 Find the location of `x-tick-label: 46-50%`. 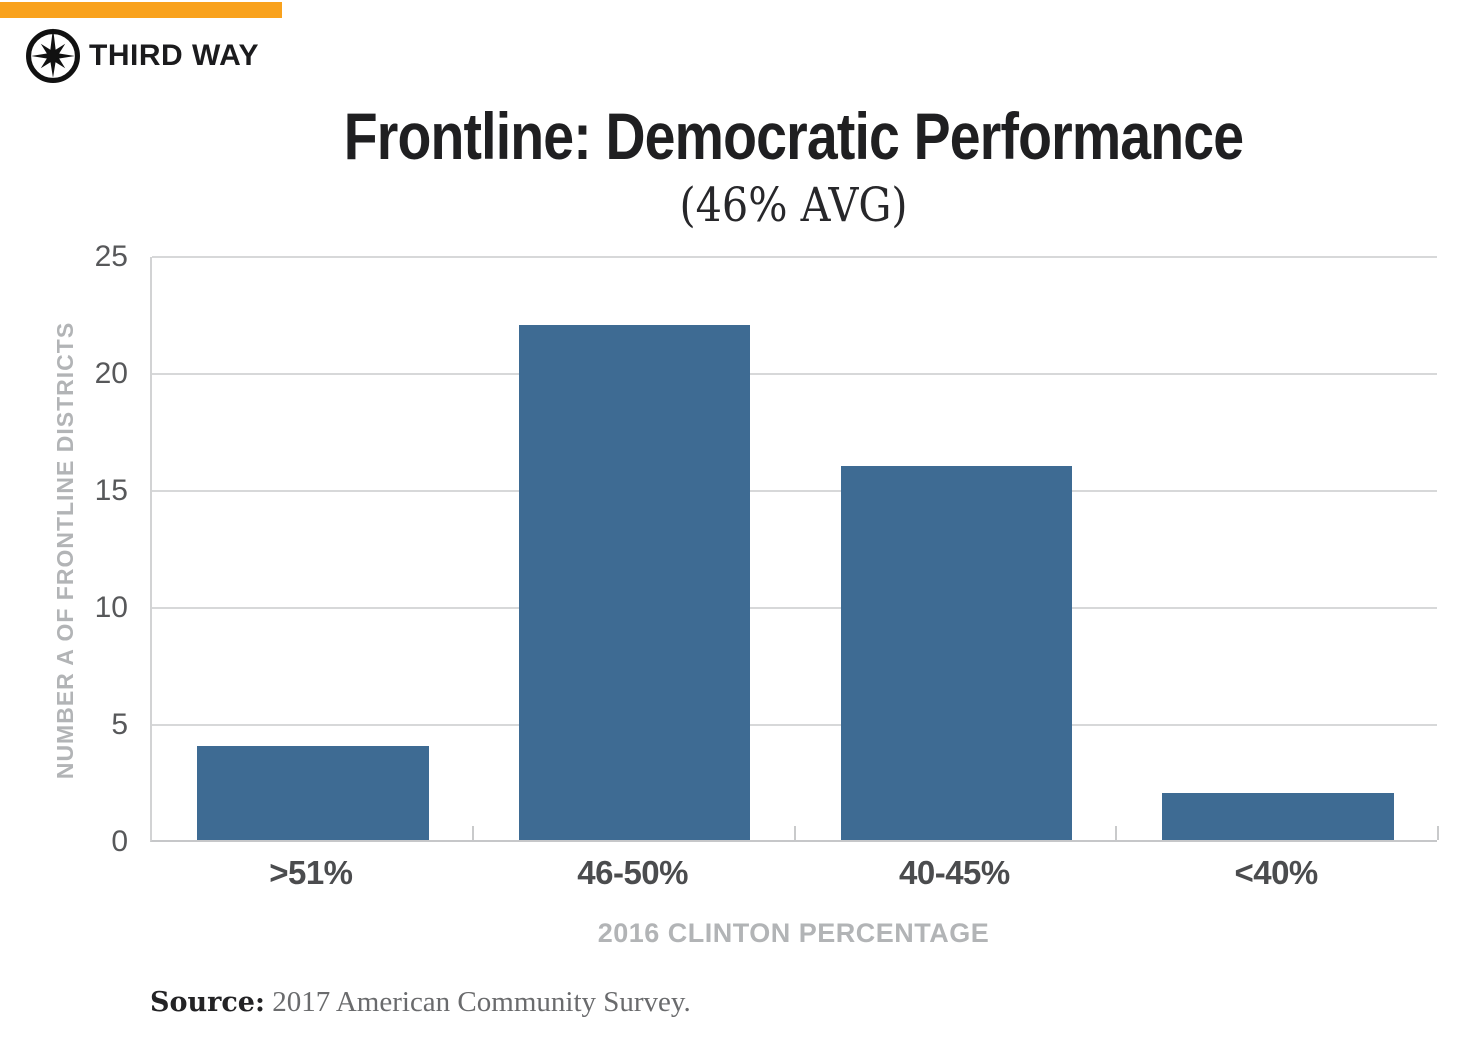

x-tick-label: 46-50% is located at coordinates (632, 872).